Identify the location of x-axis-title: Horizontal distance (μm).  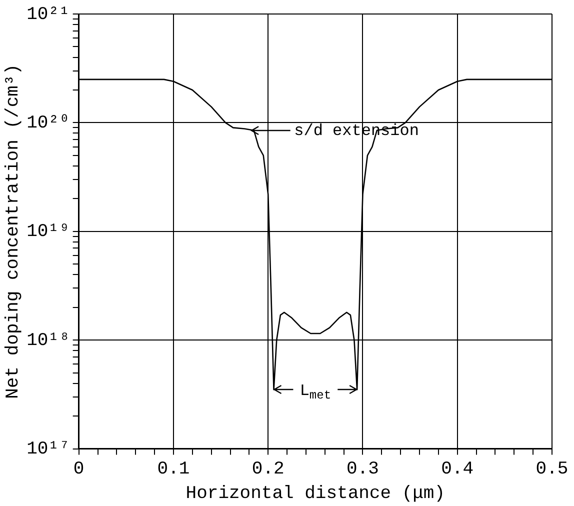
(316, 494).